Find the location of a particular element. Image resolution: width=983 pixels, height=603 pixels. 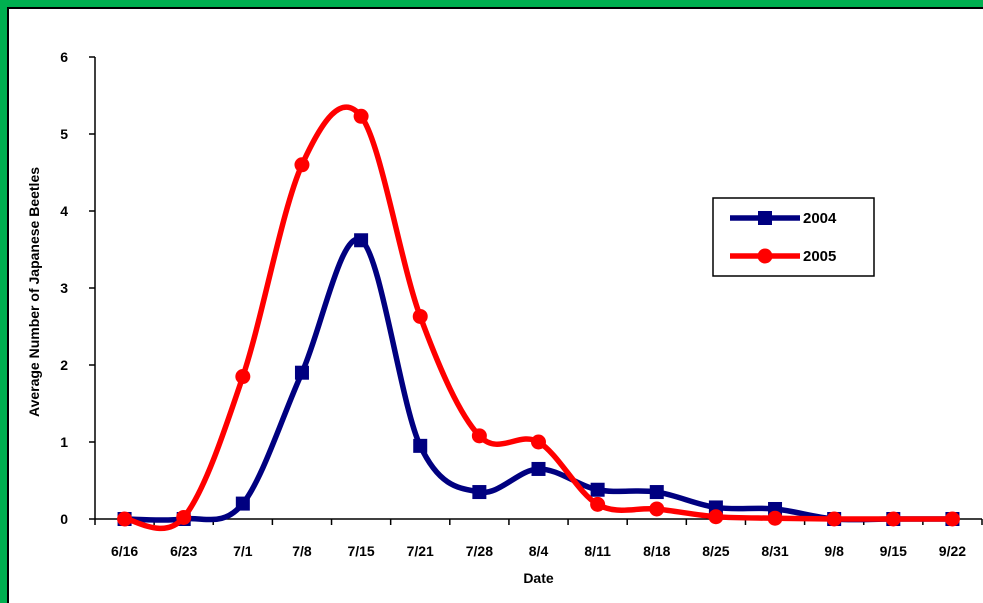

y-tick-label: 0 is located at coordinates (64, 519).